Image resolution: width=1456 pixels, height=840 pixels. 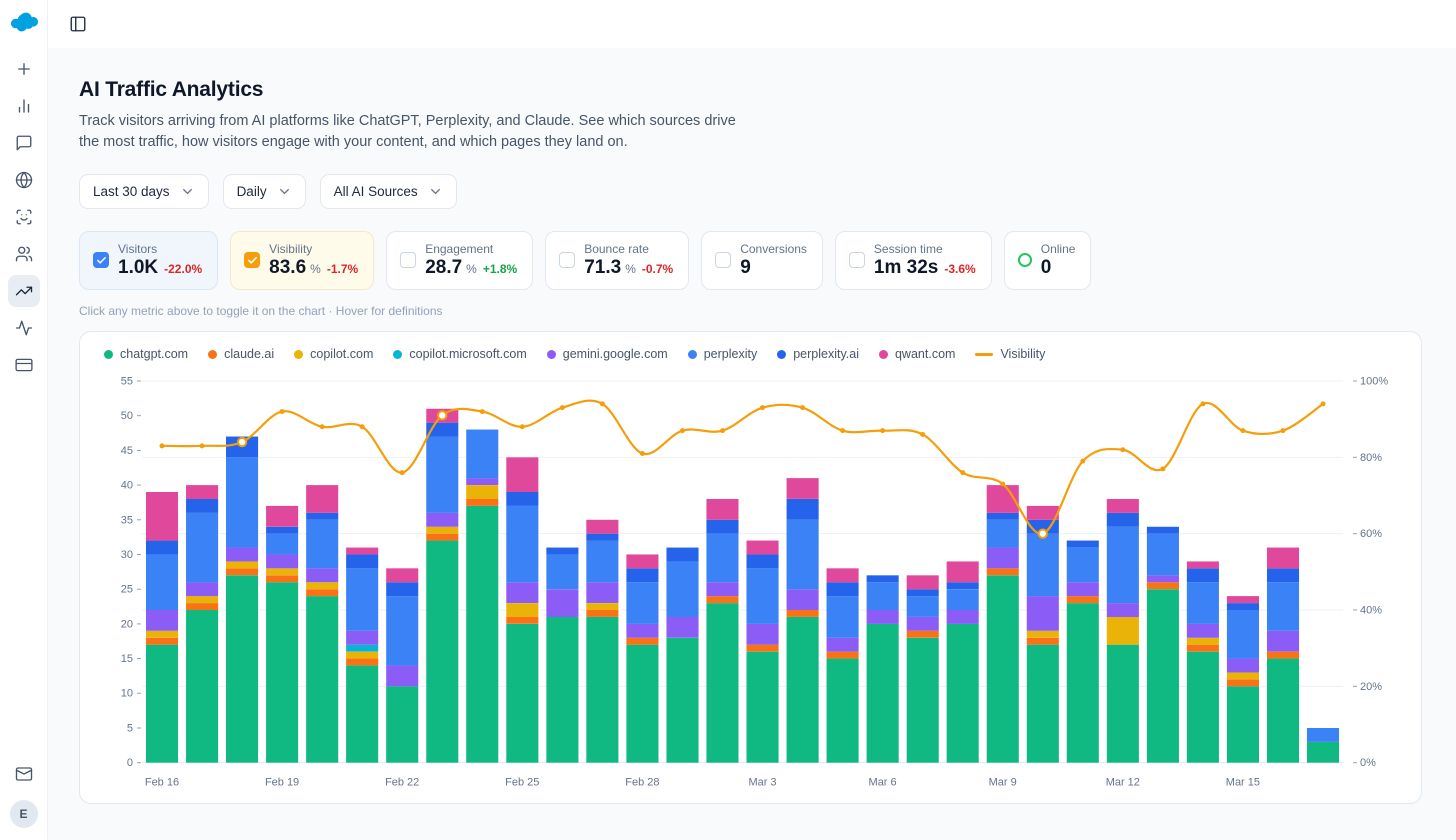 What do you see at coordinates (762, 261) in the screenshot?
I see `metric-card-conversions: Conversions 9` at bounding box center [762, 261].